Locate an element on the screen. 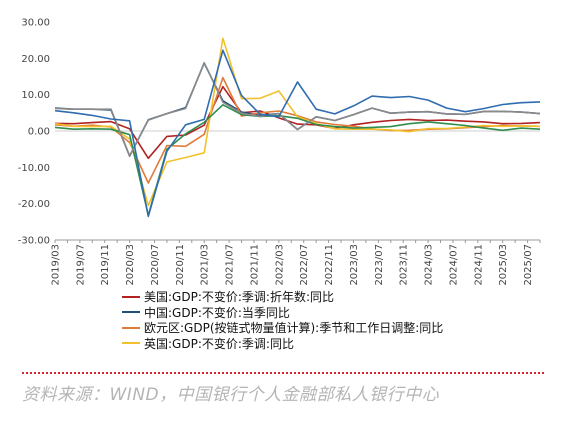 The image size is (565, 432). x-tick-label: 2025/03 is located at coordinates (503, 265).